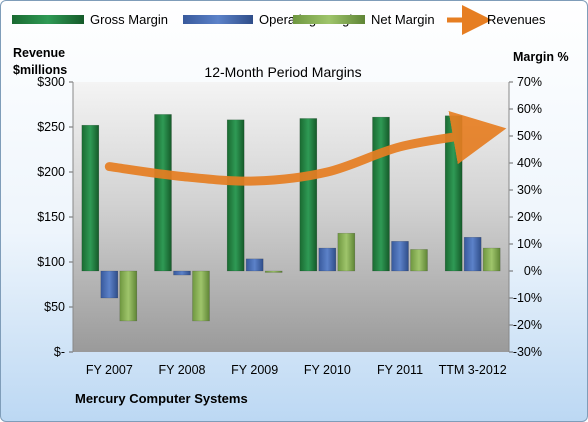 Image resolution: width=588 pixels, height=422 pixels. I want to click on left-axis-ticks: $300 $250 $200 $150 $100 $50 $-, so click(55, 217).